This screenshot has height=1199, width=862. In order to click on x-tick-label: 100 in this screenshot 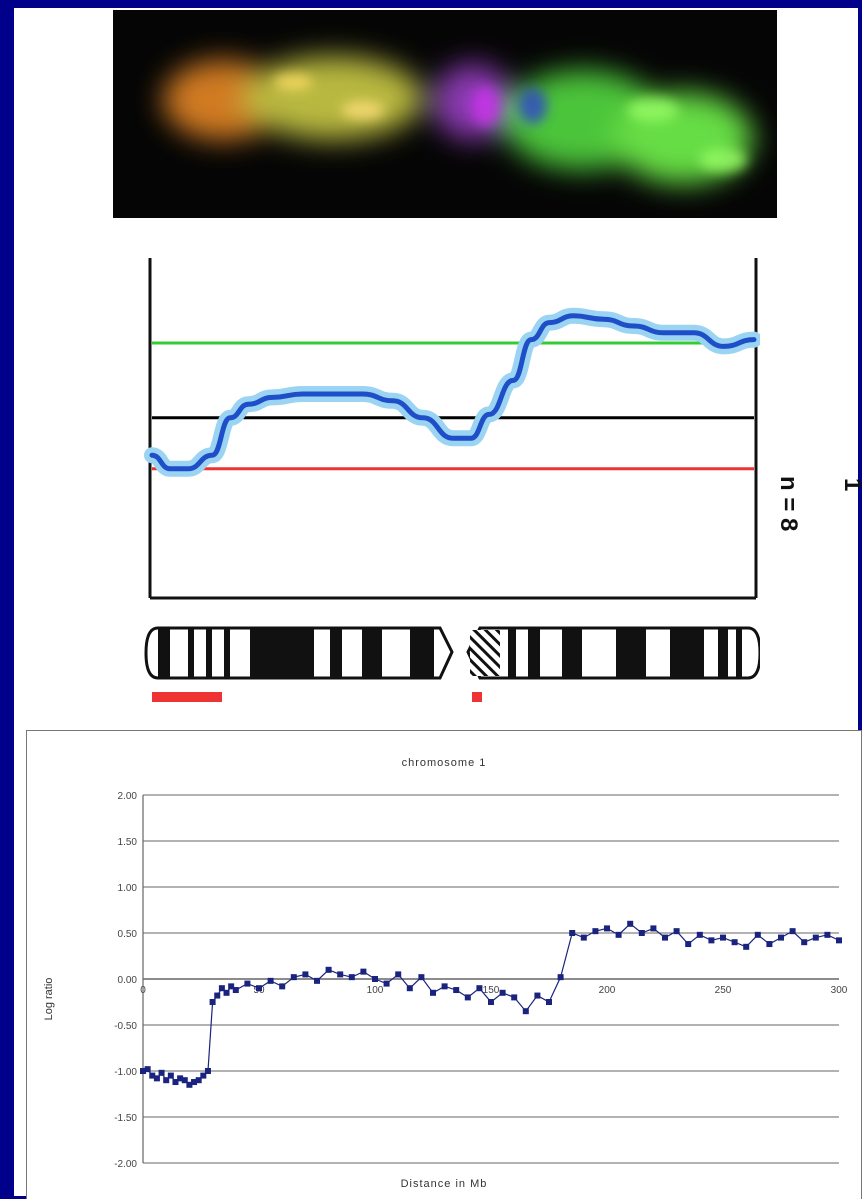, I will do `click(375, 990)`.